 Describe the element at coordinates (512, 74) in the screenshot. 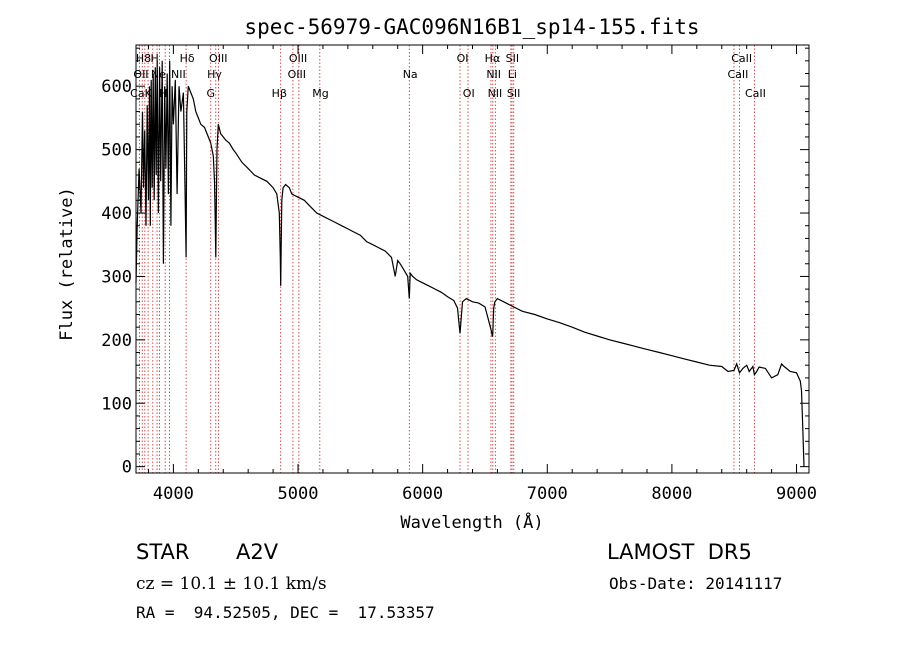

I see `line-label-row2-7: Li` at that location.